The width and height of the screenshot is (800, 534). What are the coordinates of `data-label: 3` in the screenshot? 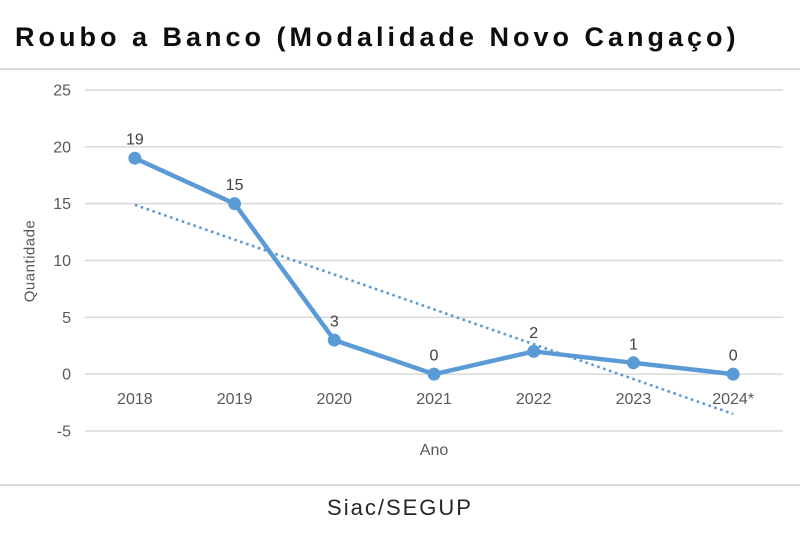 It's located at (334, 322).